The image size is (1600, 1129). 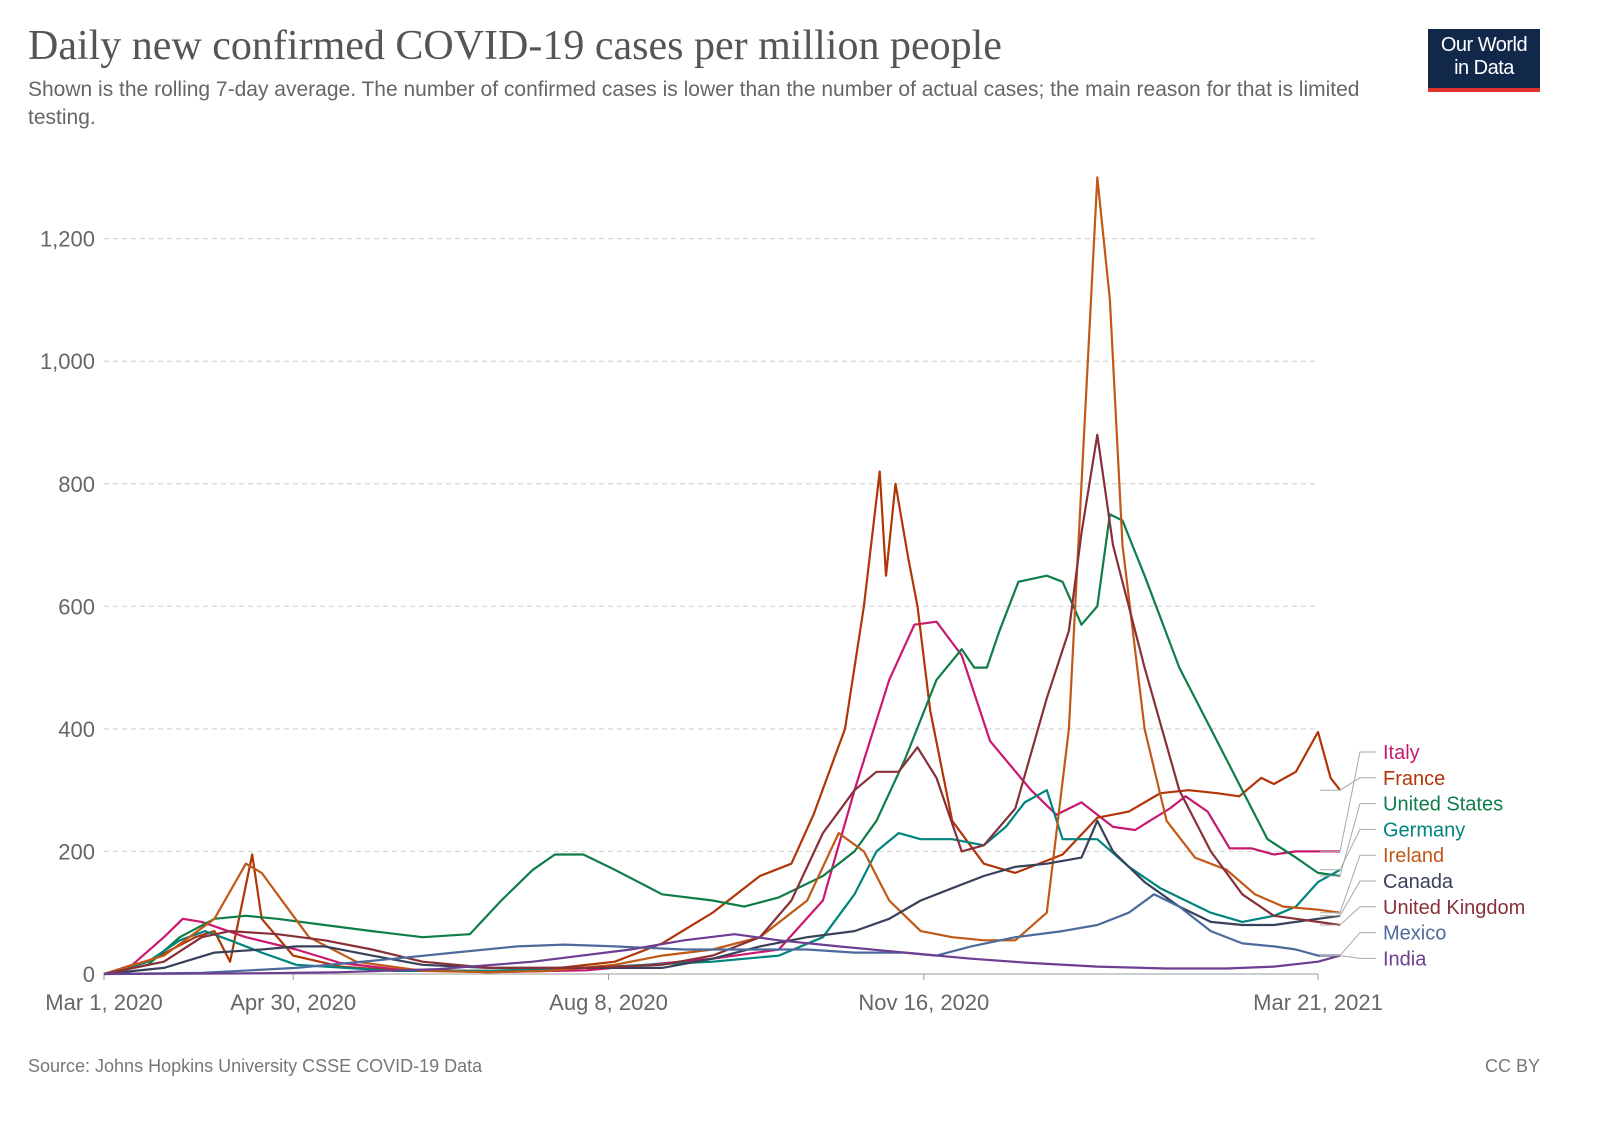 I want to click on logo-text-line2: in Data, so click(x=1484, y=68).